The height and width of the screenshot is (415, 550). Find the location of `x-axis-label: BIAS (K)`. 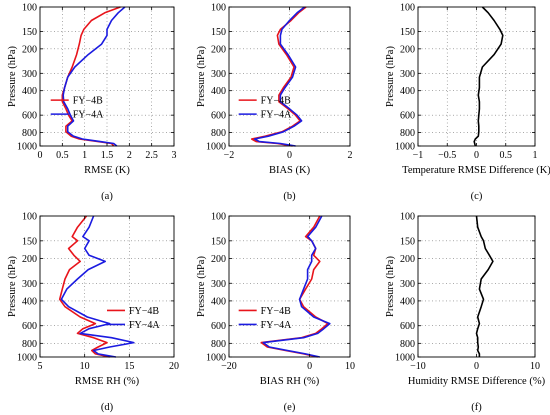

x-axis-label: BIAS (K) is located at coordinates (290, 170).